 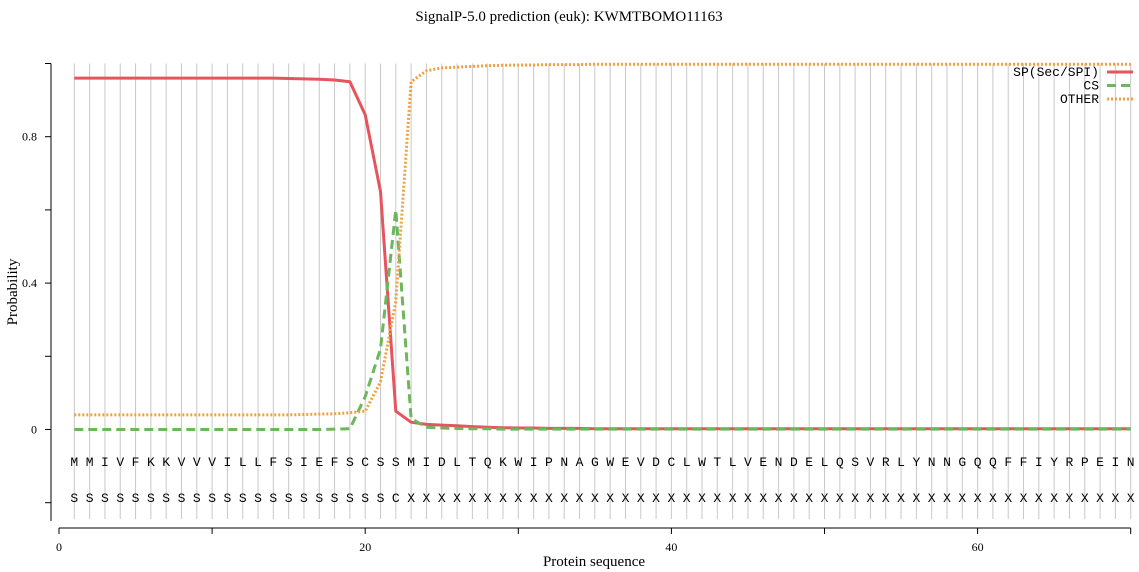 What do you see at coordinates (1085, 462) in the screenshot?
I see `sequence-letter: P` at bounding box center [1085, 462].